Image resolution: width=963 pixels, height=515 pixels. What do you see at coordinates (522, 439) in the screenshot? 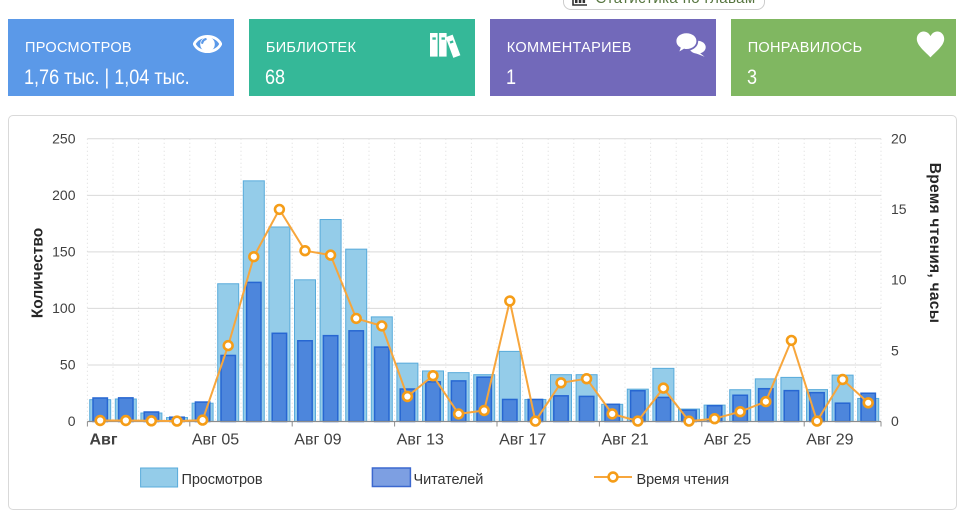
I see `svg-text: Авг 17` at bounding box center [522, 439].